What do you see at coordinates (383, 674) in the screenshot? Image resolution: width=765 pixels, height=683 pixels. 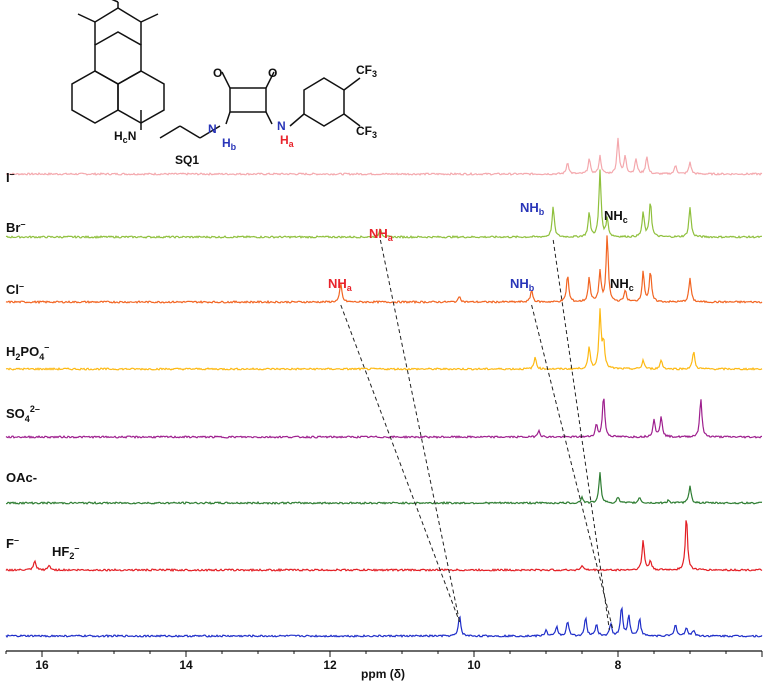 I see `x-axis-label: ppm (δ)` at bounding box center [383, 674].